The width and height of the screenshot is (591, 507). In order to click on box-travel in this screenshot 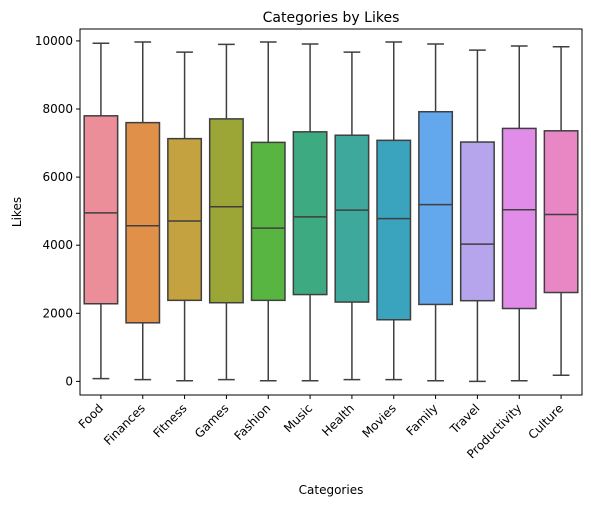, I will do `click(477, 216)`.